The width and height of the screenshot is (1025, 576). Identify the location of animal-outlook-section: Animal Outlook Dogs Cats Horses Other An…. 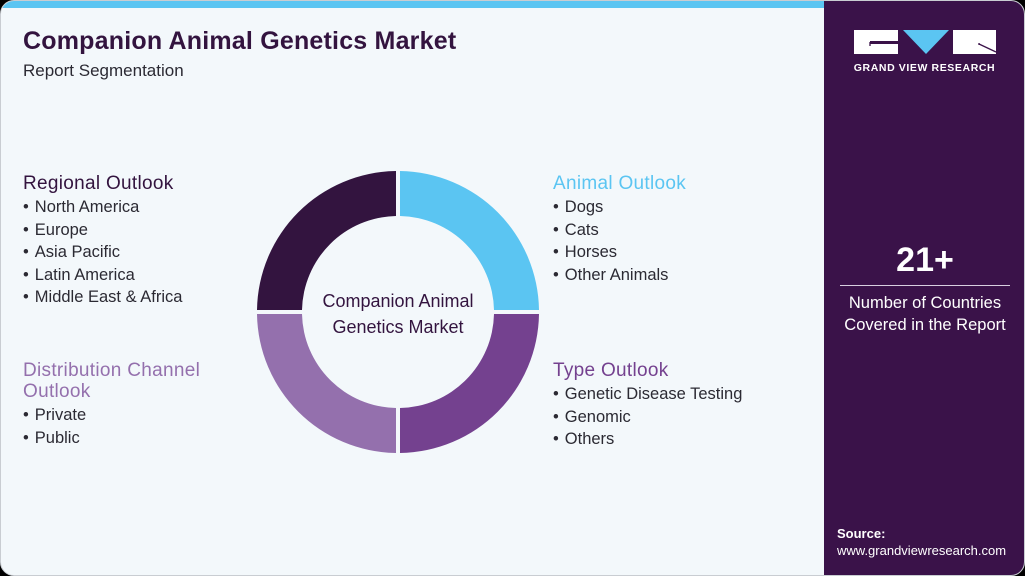
(619, 229).